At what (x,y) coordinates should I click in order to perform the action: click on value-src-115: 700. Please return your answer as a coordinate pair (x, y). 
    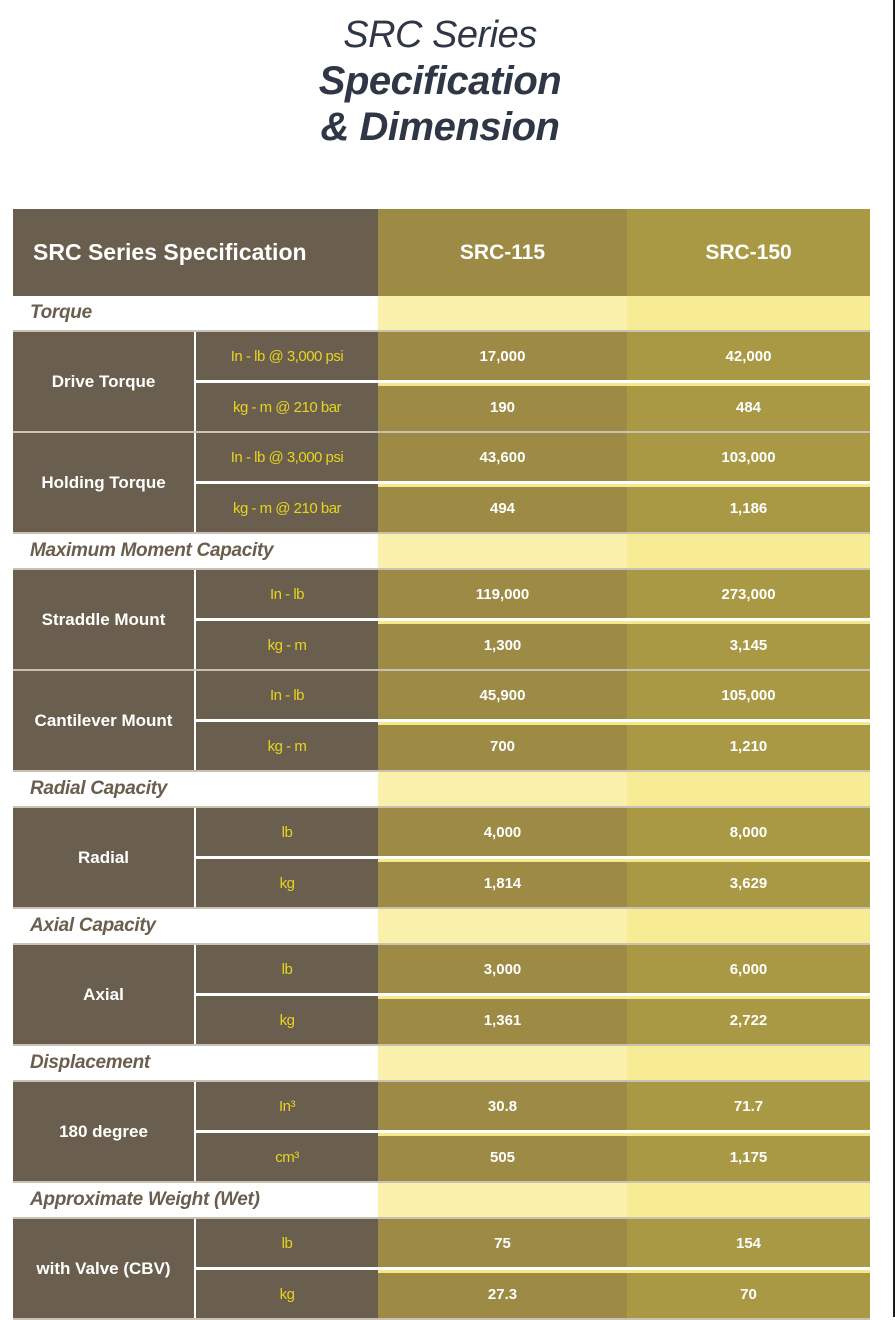
    Looking at the image, I should click on (502, 746).